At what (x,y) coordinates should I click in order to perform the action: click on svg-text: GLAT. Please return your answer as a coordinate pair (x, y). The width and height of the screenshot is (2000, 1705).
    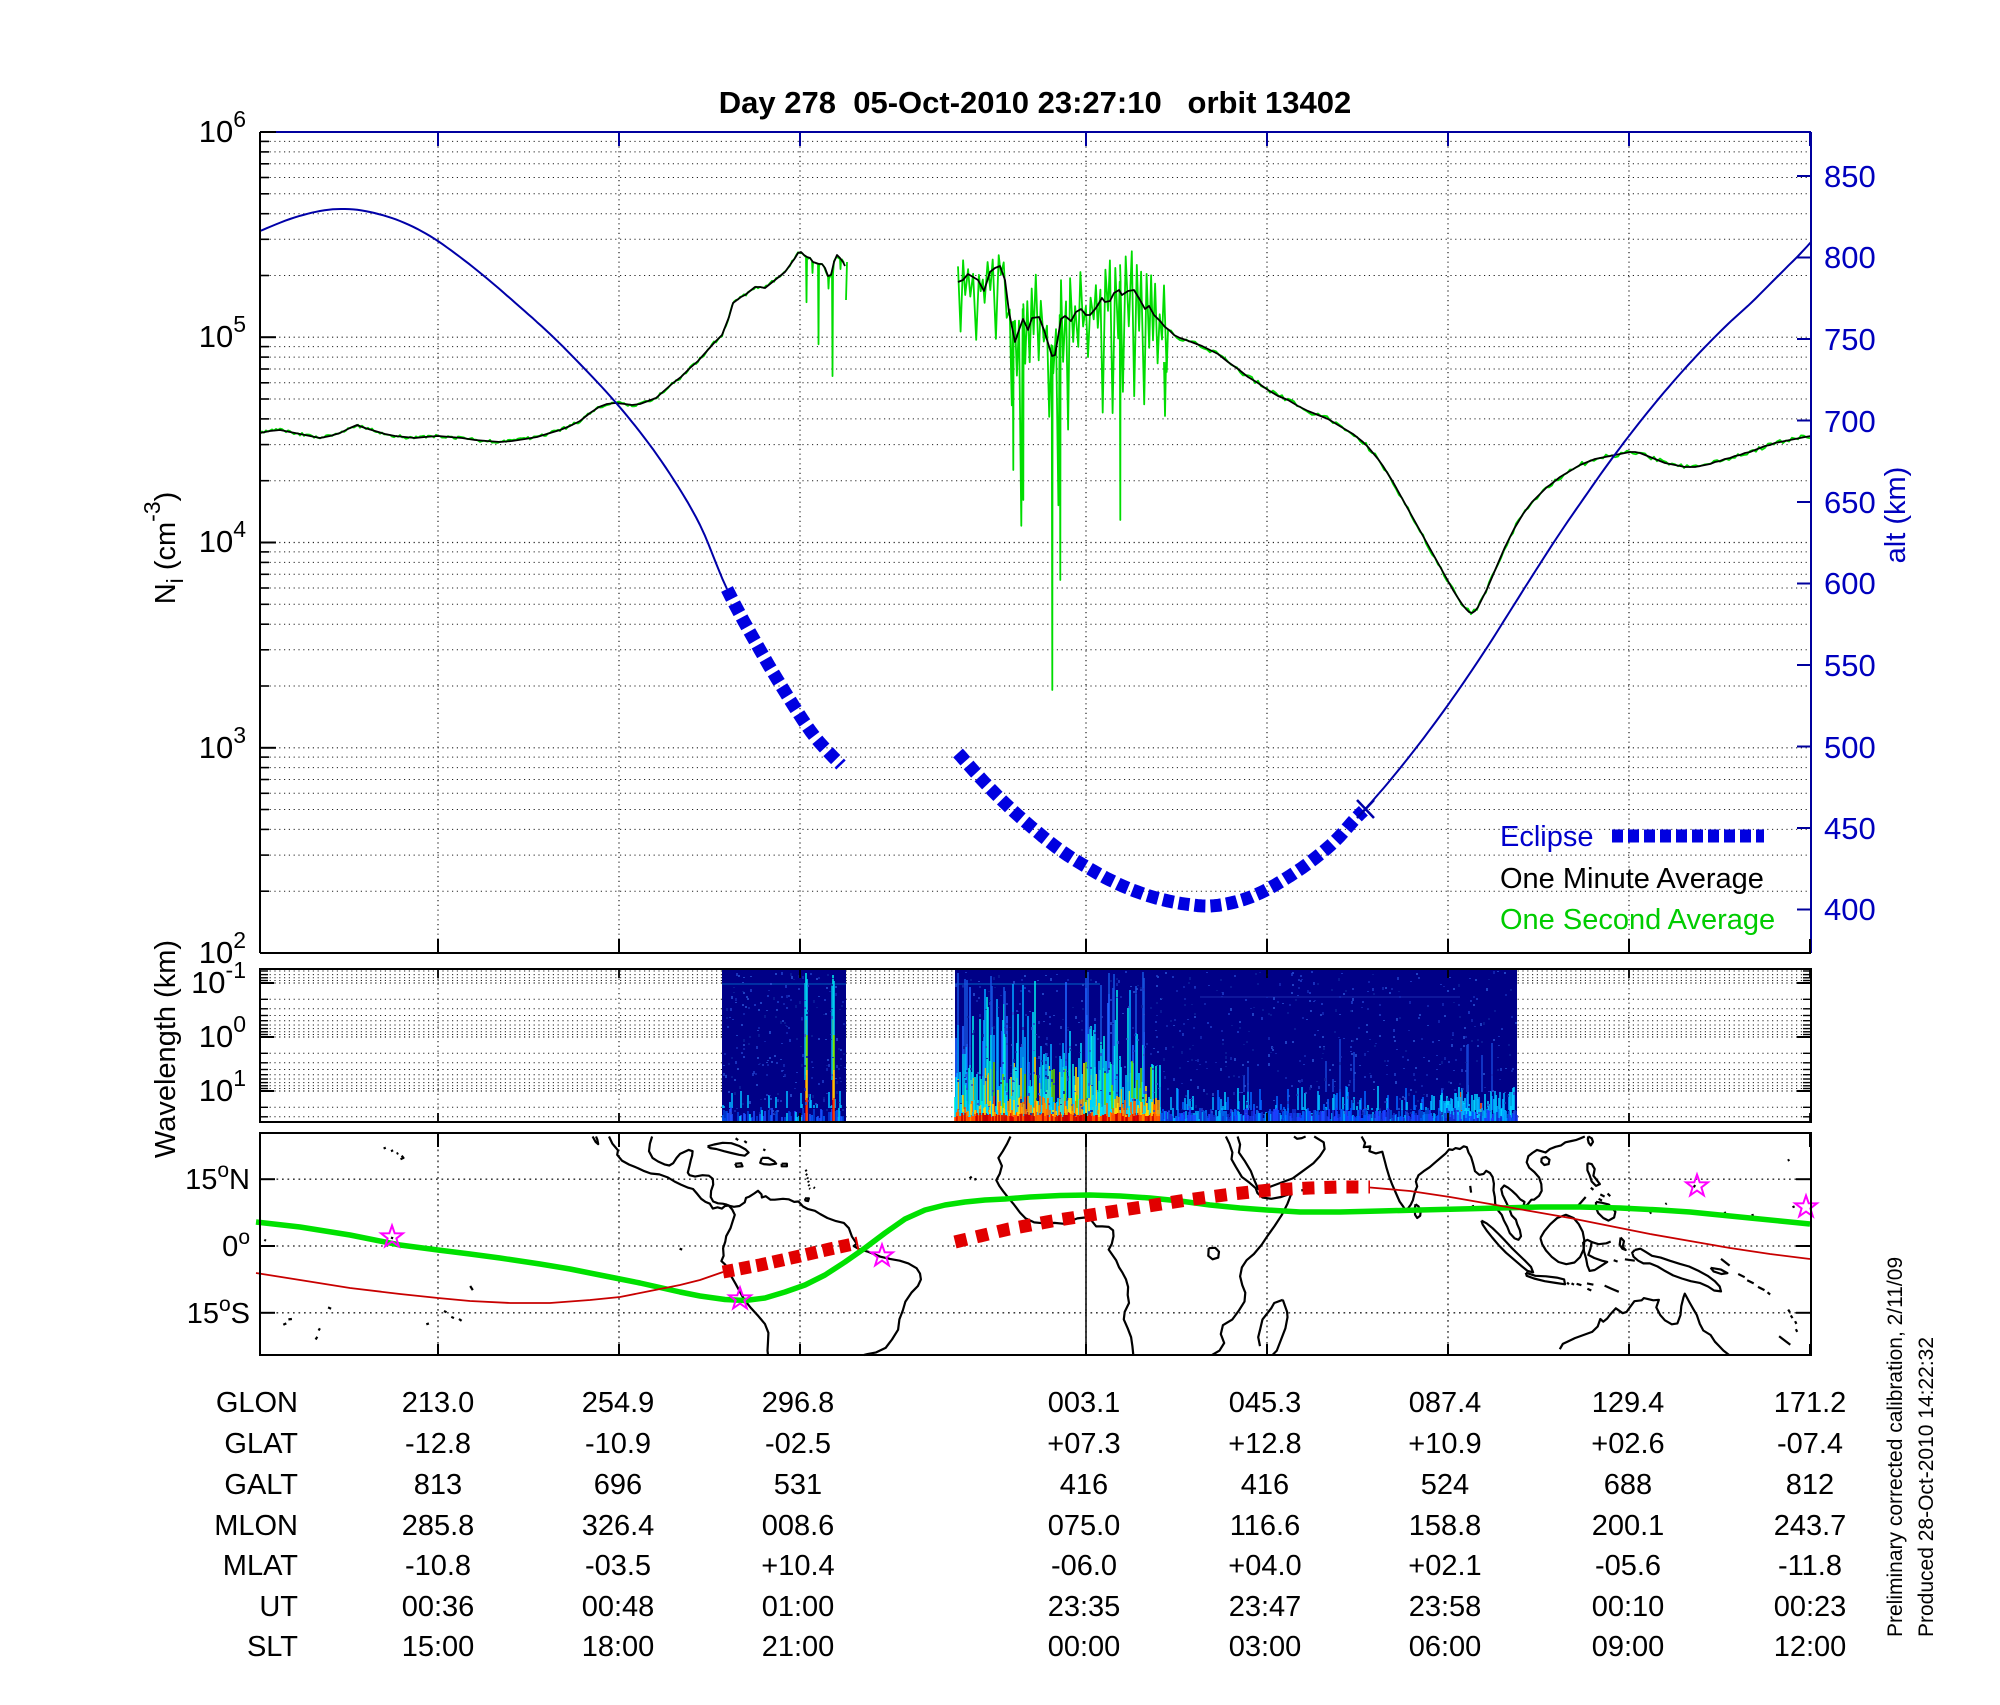
    Looking at the image, I should click on (261, 1444).